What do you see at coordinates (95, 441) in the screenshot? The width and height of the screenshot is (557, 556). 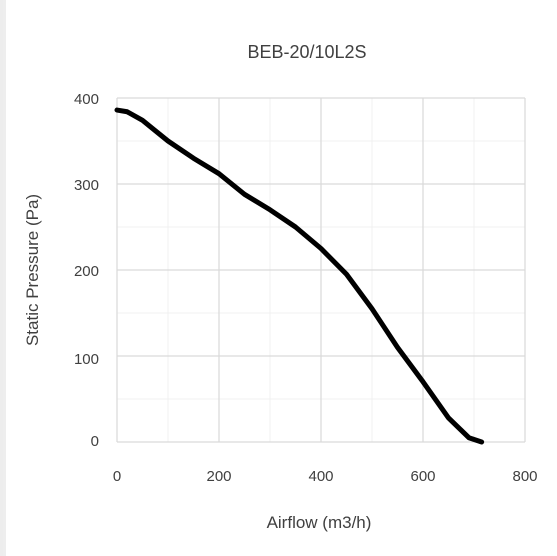 I see `y-tick-0: 0` at bounding box center [95, 441].